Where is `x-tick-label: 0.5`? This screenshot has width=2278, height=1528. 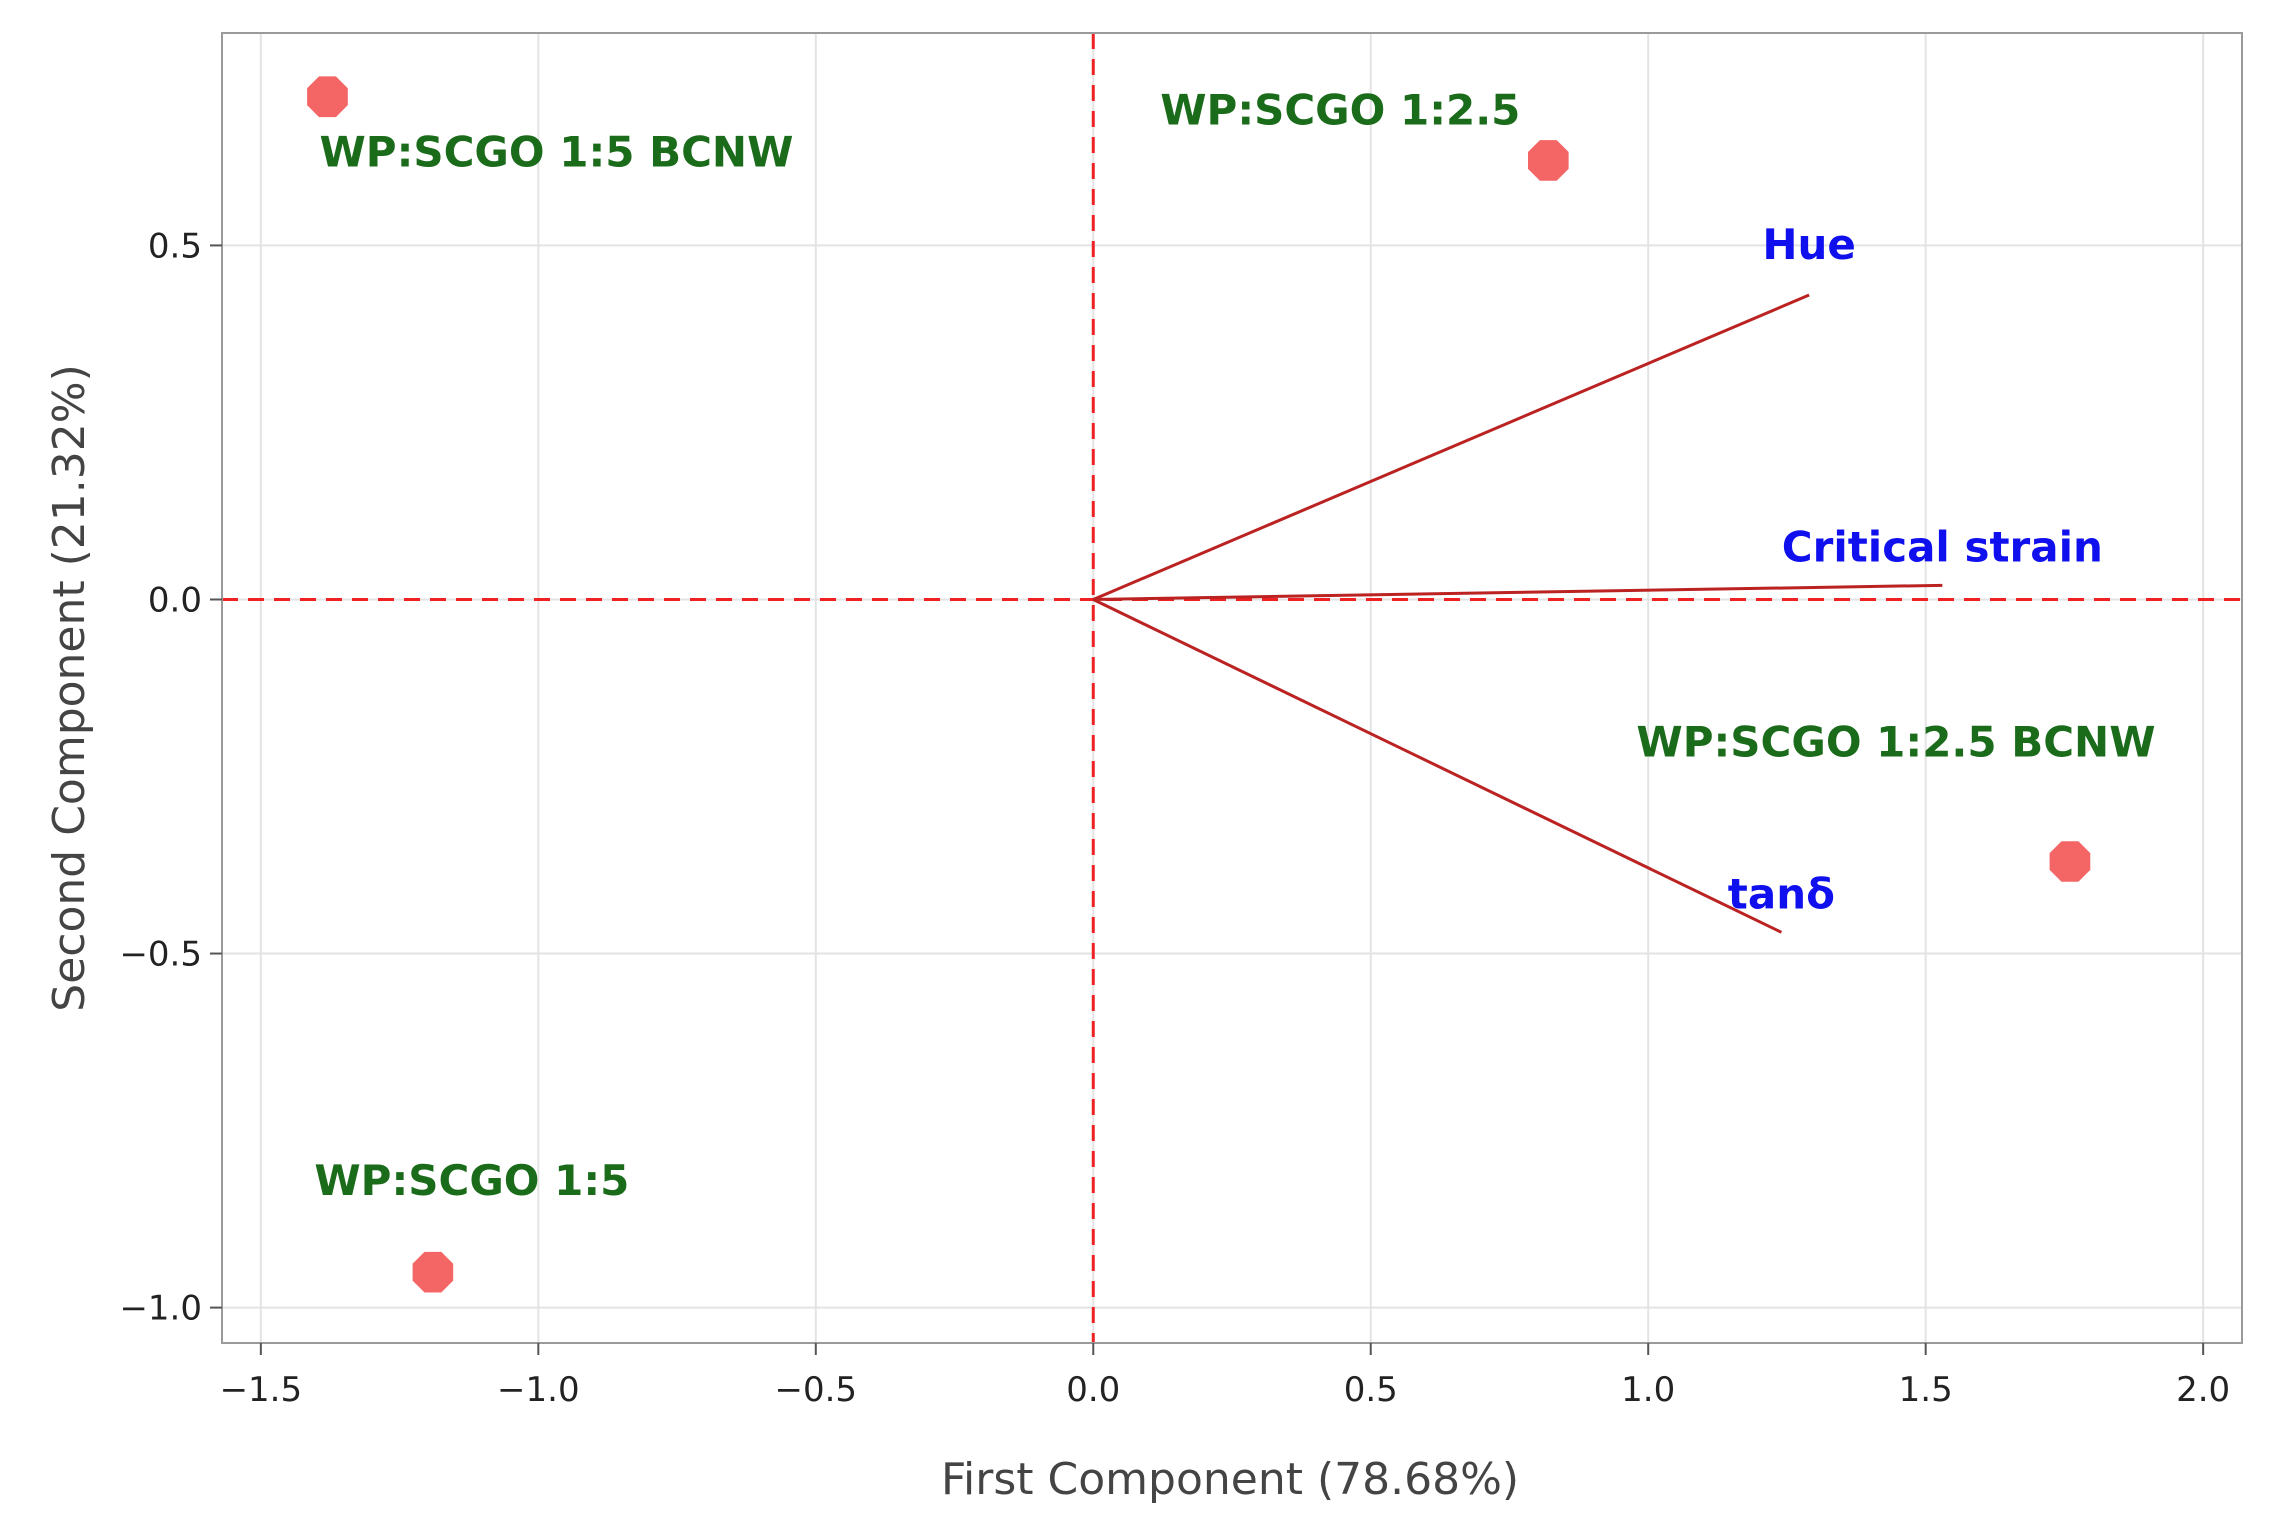 x-tick-label: 0.5 is located at coordinates (1371, 1390).